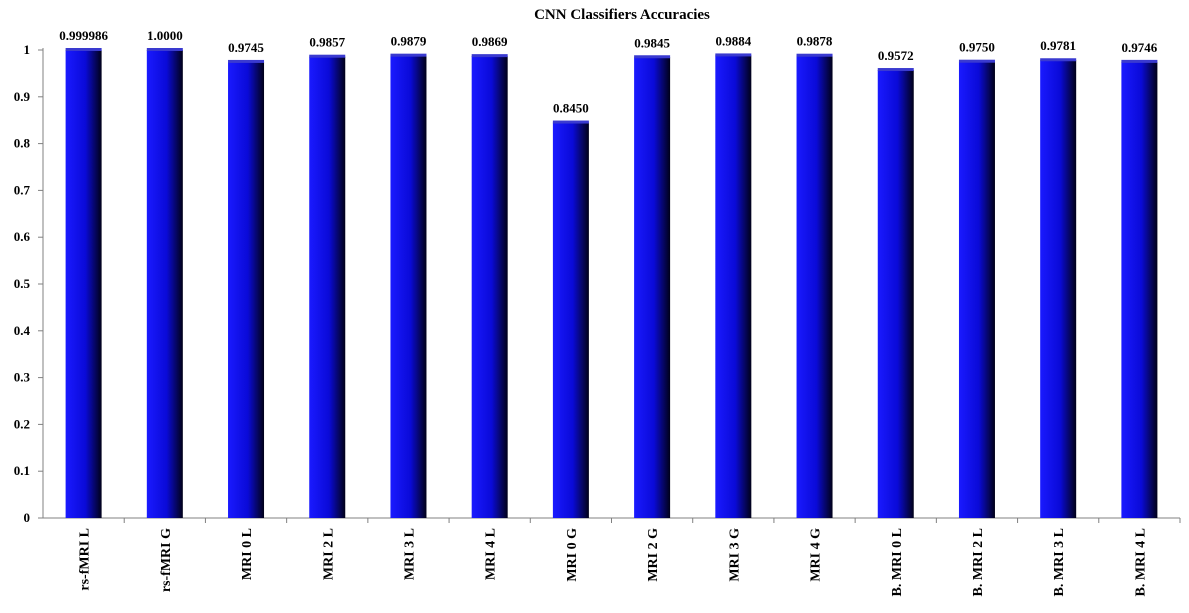 The height and width of the screenshot is (613, 1189). I want to click on x-tick-label: MRI 0 L, so click(247, 554).